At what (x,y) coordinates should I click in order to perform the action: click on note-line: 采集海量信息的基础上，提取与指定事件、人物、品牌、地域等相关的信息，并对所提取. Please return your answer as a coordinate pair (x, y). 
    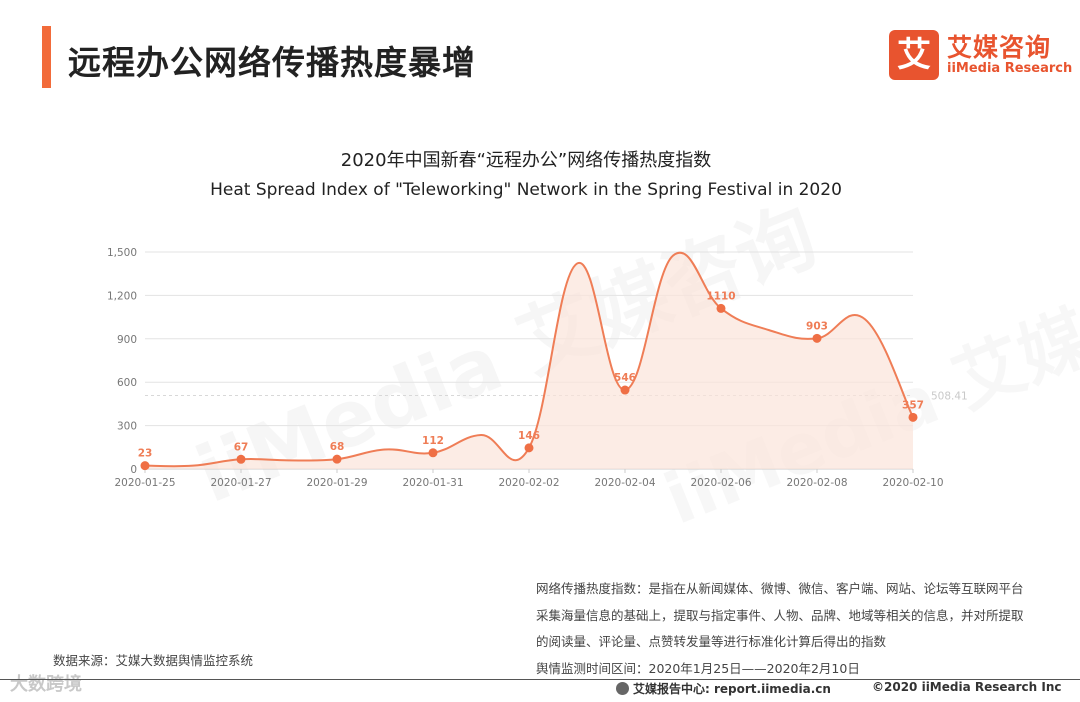
    Looking at the image, I should click on (780, 615).